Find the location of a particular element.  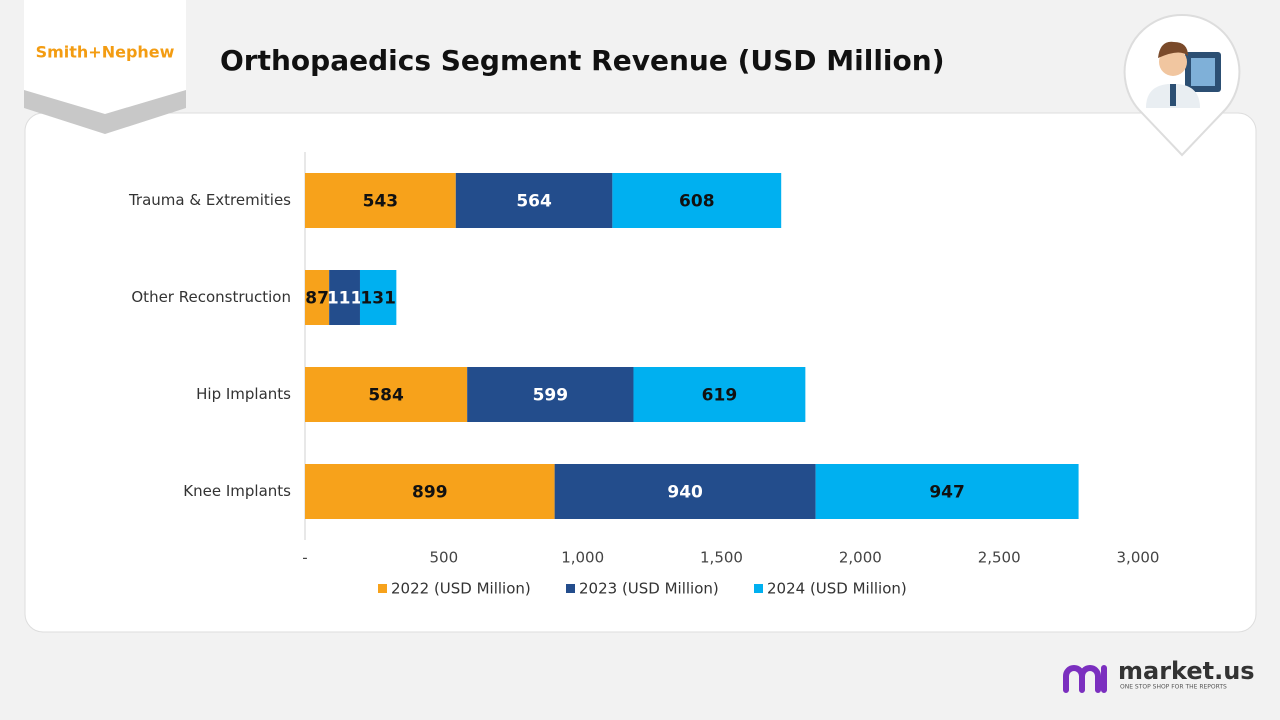

y-tick-label: Trauma & Extremities is located at coordinates (209, 200).